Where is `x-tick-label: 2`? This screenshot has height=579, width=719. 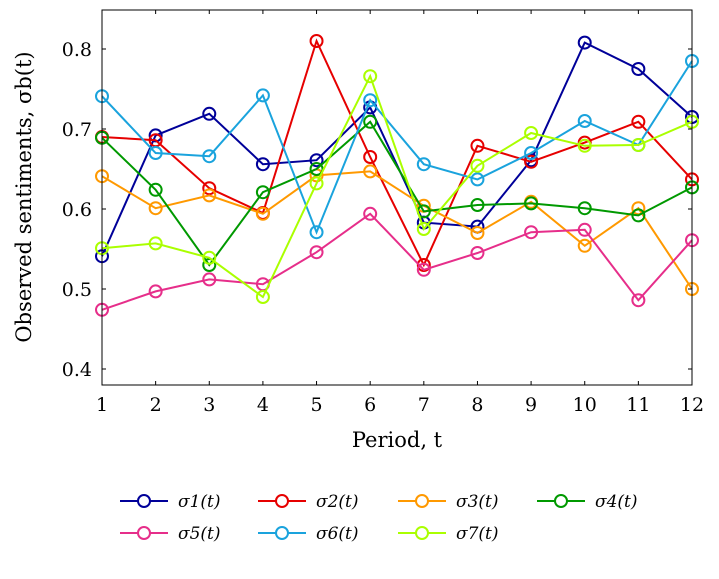 x-tick-label: 2 is located at coordinates (156, 405).